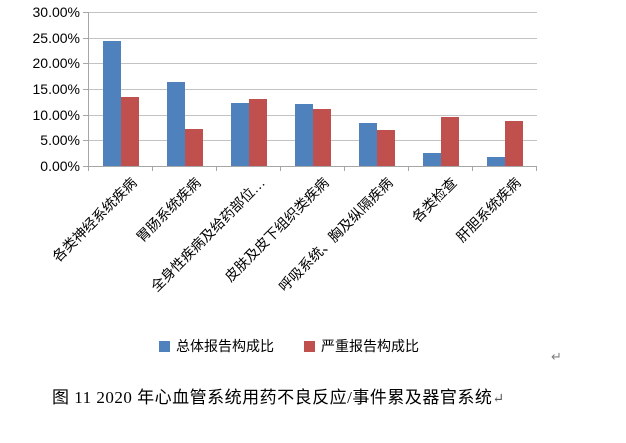  Describe the element at coordinates (60, 140) in the screenshot. I see `y-axis-tick-label: 5.00%` at that location.